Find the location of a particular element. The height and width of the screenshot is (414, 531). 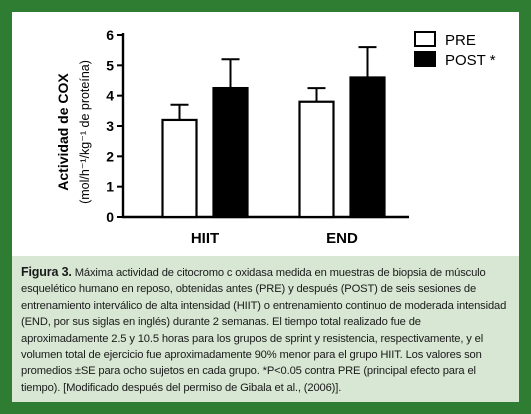

y-tick-label: 4 is located at coordinates (110, 96).